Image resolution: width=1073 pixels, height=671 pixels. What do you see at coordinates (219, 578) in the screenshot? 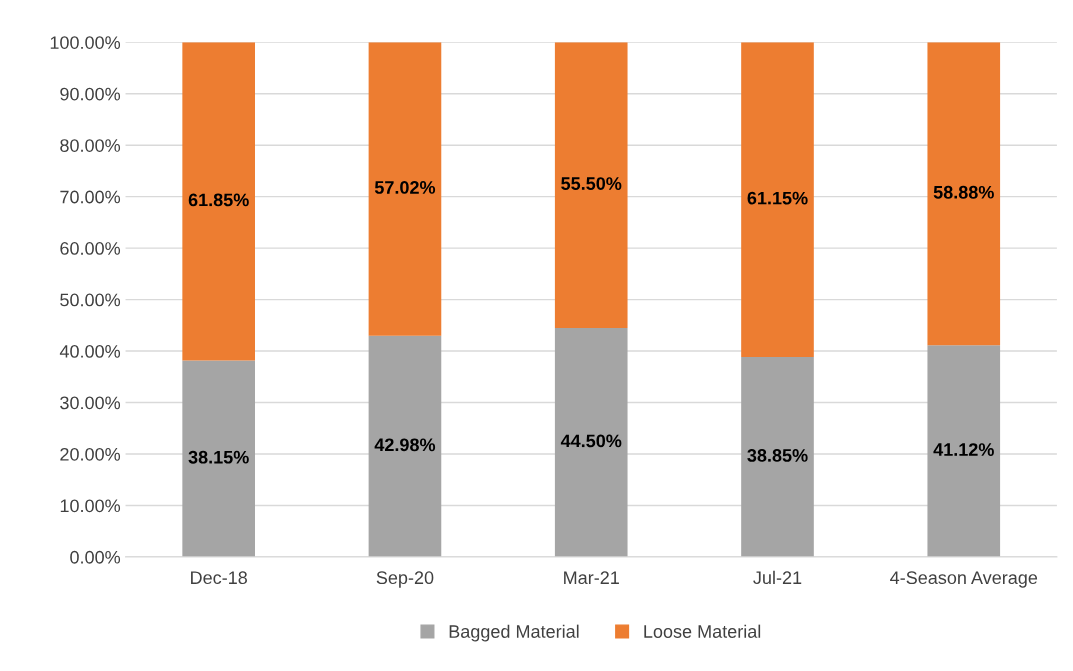
I see `x-tick-label: Dec-18` at bounding box center [219, 578].